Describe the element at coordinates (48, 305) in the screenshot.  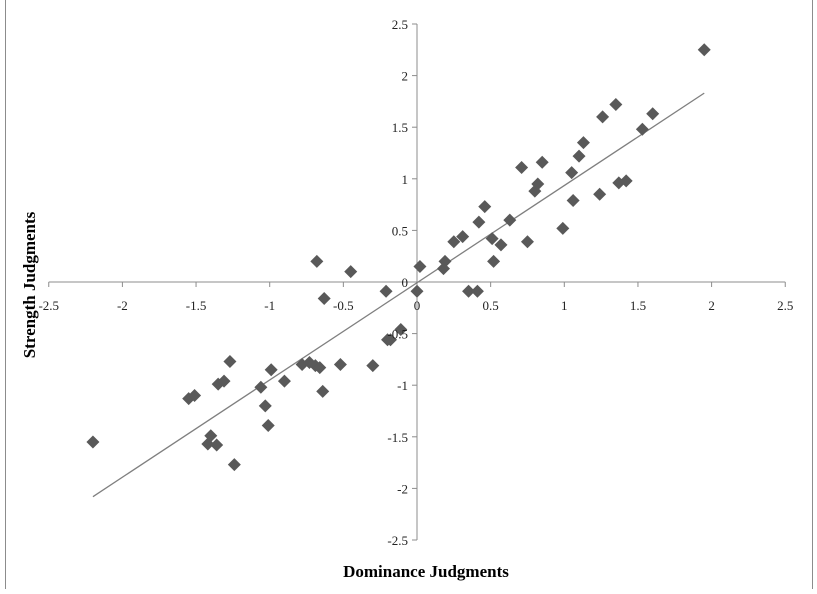
I see `x-tick-label: -2.5` at that location.